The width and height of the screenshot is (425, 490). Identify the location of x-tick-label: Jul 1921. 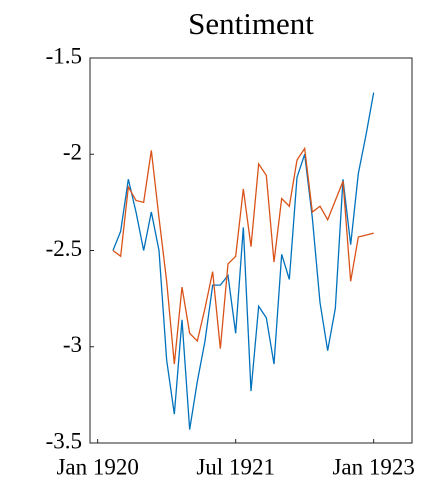
(235, 466).